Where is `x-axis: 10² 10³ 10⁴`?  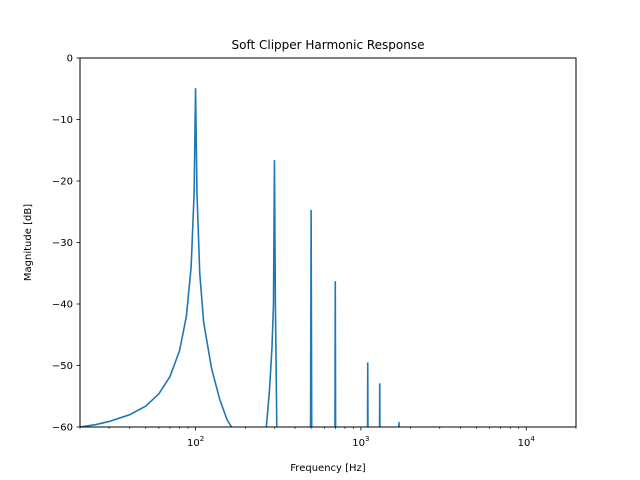
x-axis: 10² 10³ 10⁴ is located at coordinates (328, 438).